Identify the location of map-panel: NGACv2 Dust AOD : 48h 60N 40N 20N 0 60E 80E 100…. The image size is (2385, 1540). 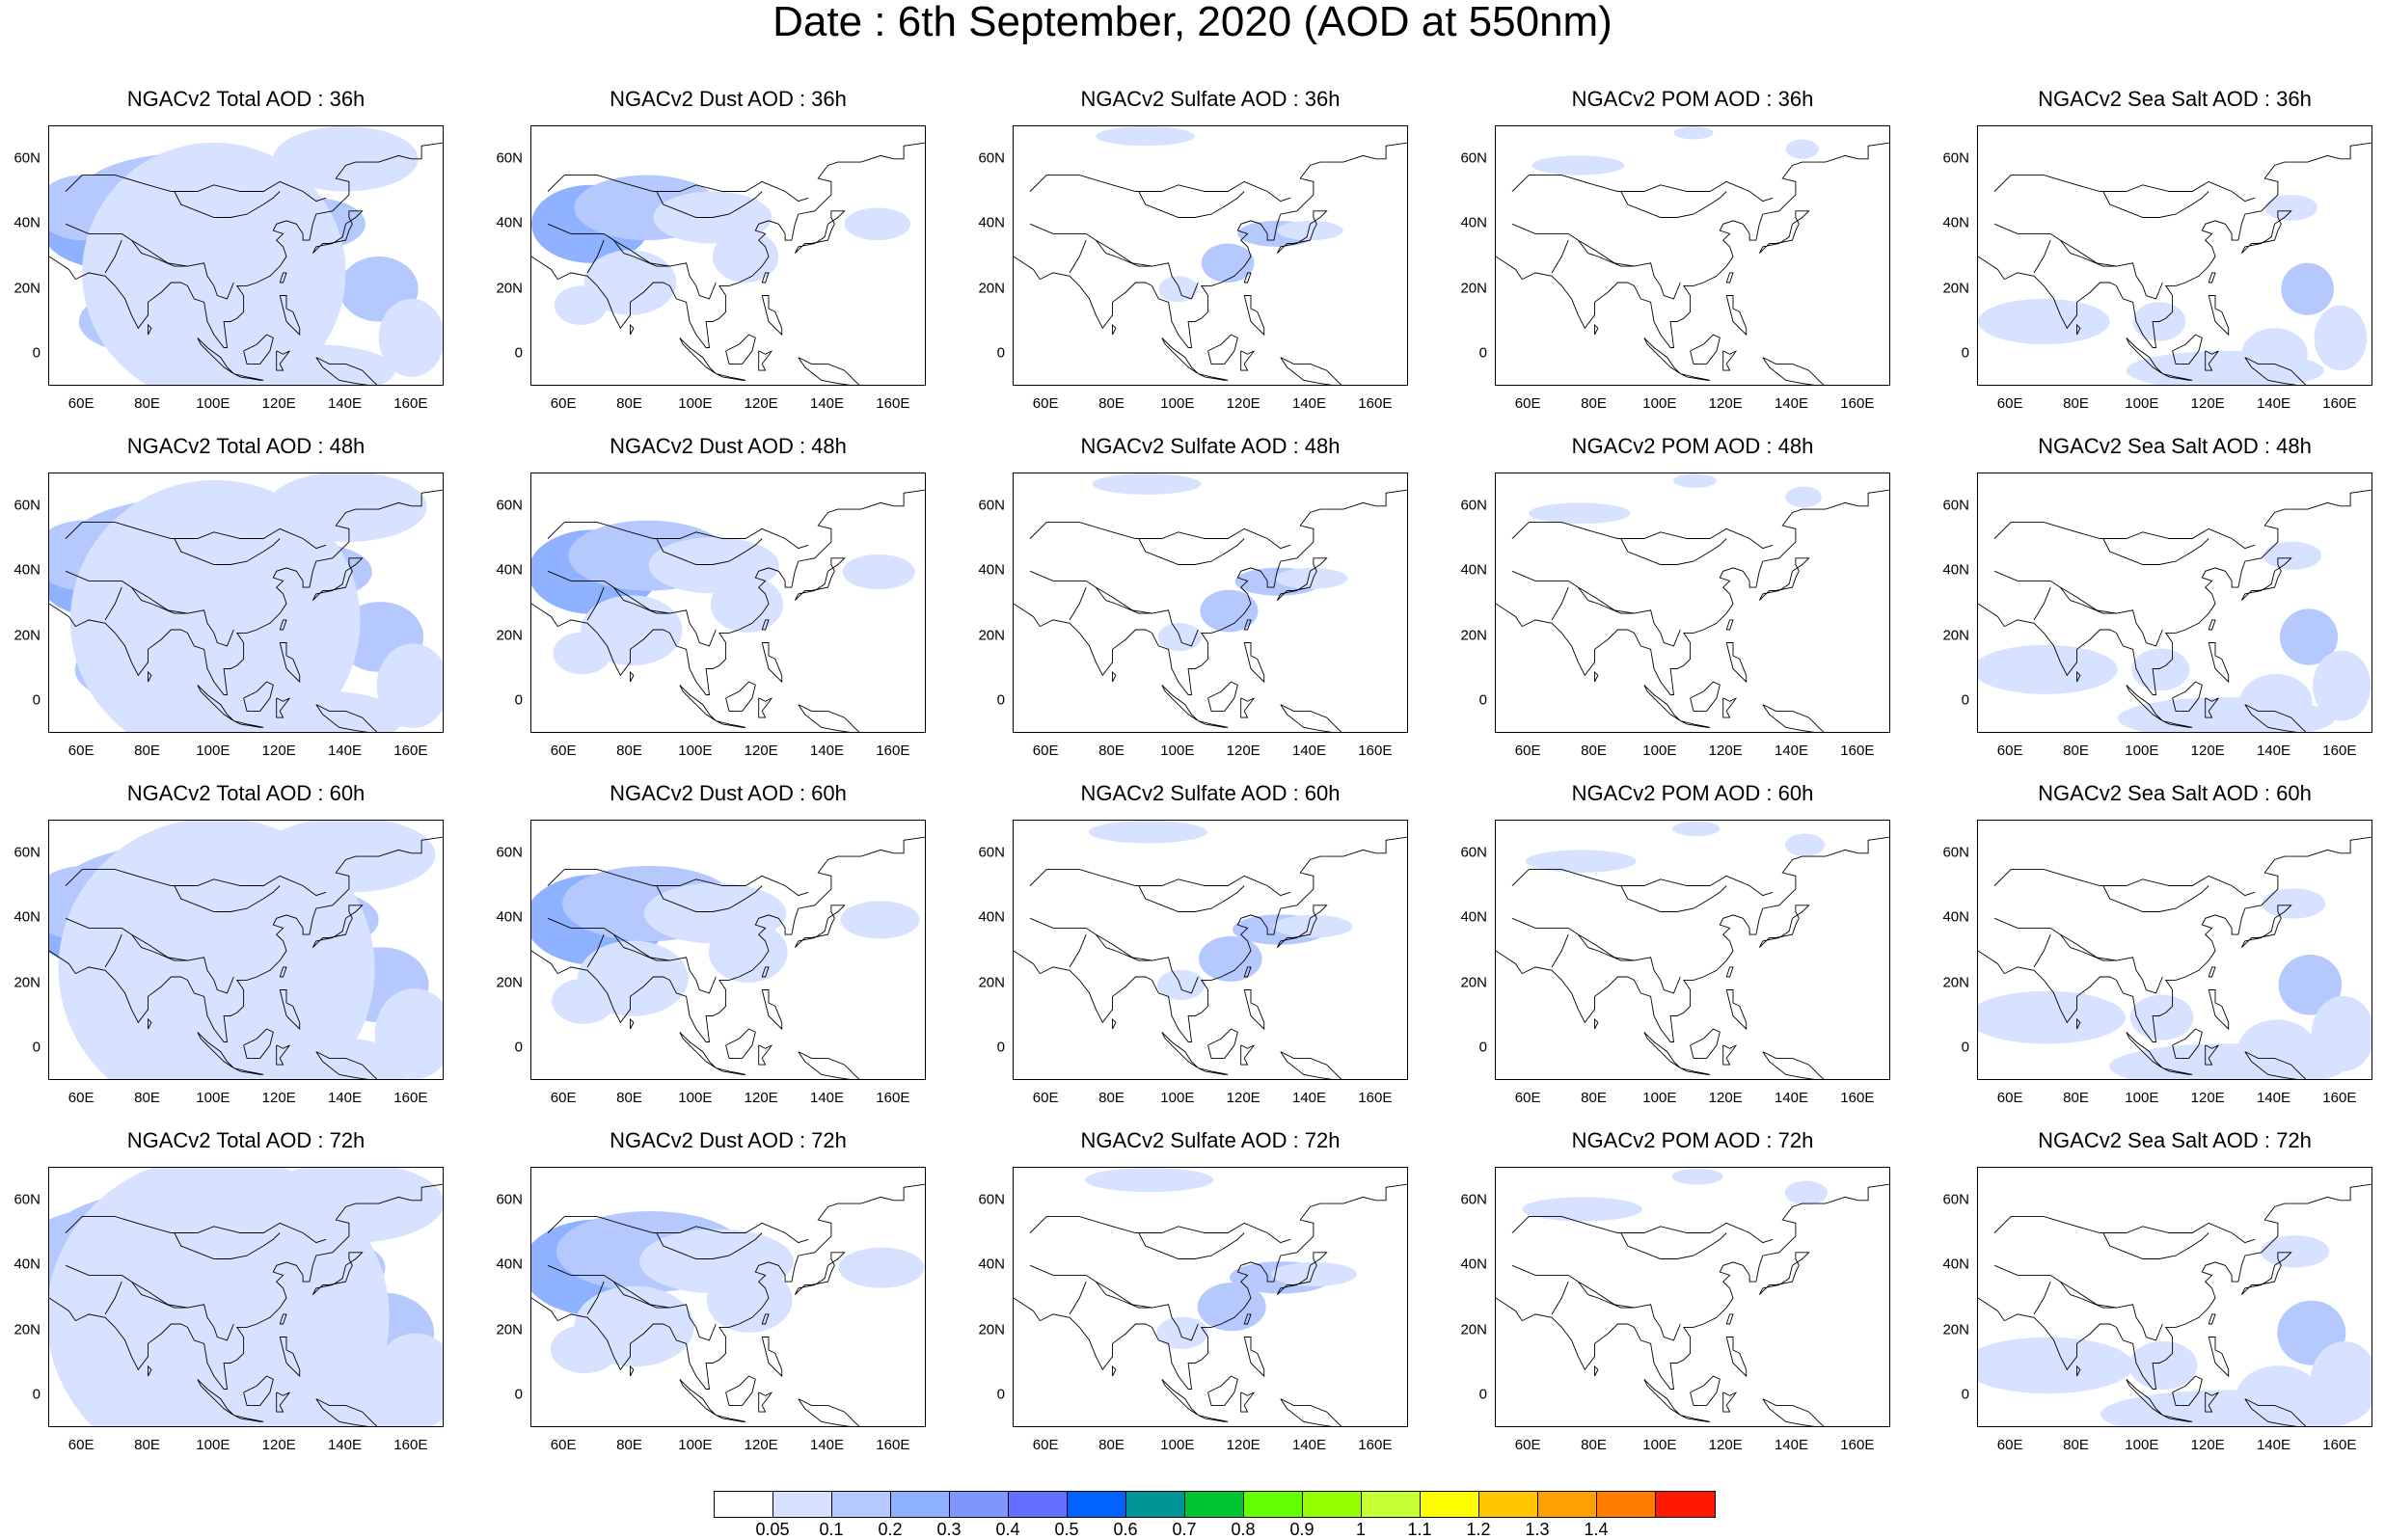
(711, 596).